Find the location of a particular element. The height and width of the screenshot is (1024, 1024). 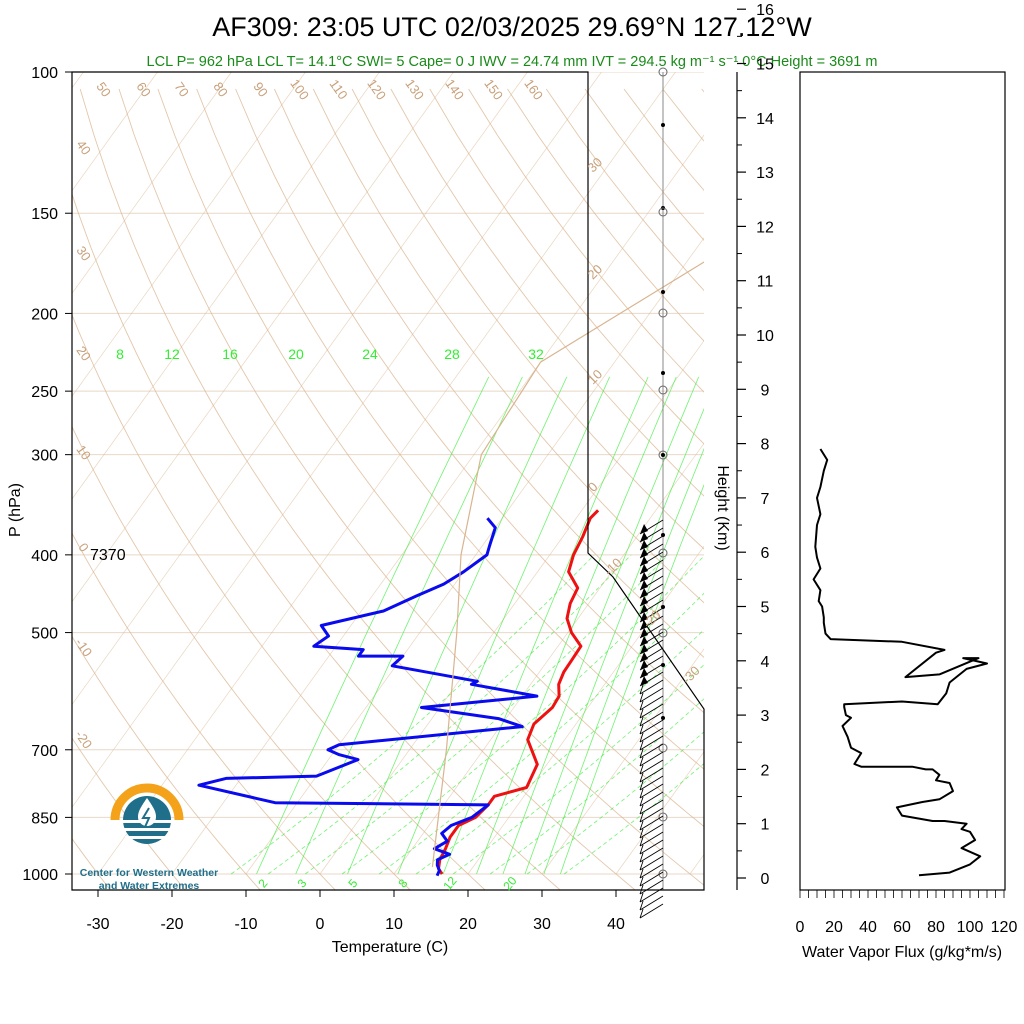

mixing-ratio-label: 24 is located at coordinates (370, 354).